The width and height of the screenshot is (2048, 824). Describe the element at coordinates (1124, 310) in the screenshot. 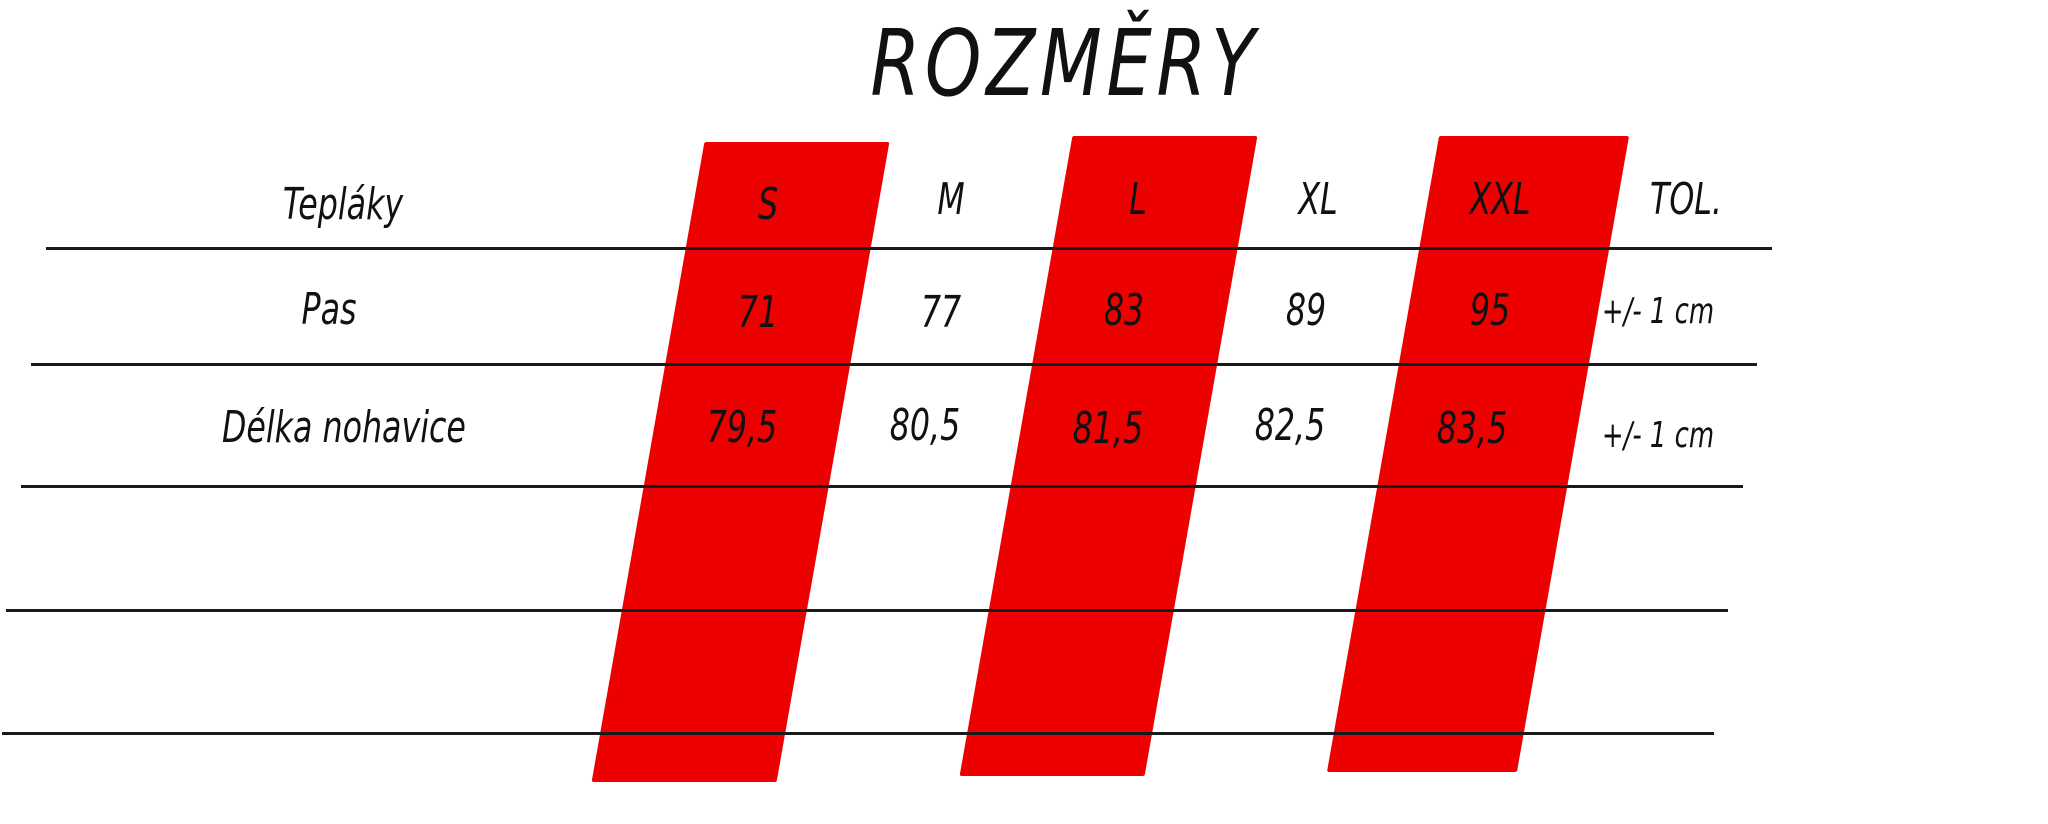

I see `value-pas-l: 83` at that location.